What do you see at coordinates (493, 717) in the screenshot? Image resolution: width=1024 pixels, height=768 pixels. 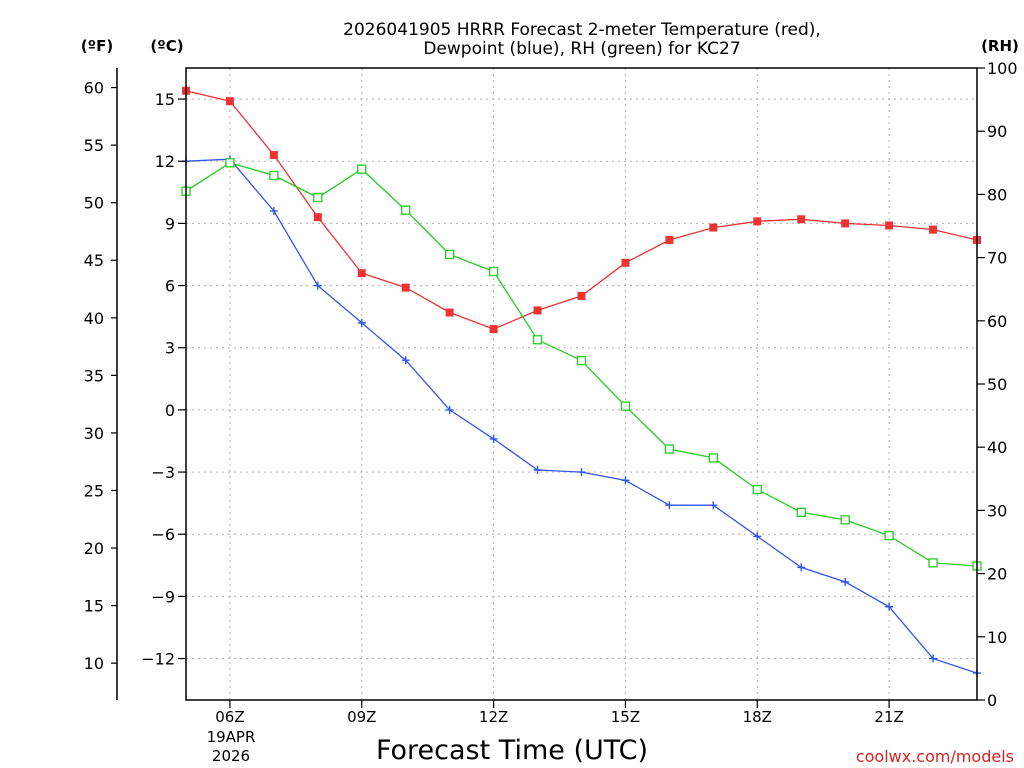 I see `x-tick-label: 12Z` at bounding box center [493, 717].